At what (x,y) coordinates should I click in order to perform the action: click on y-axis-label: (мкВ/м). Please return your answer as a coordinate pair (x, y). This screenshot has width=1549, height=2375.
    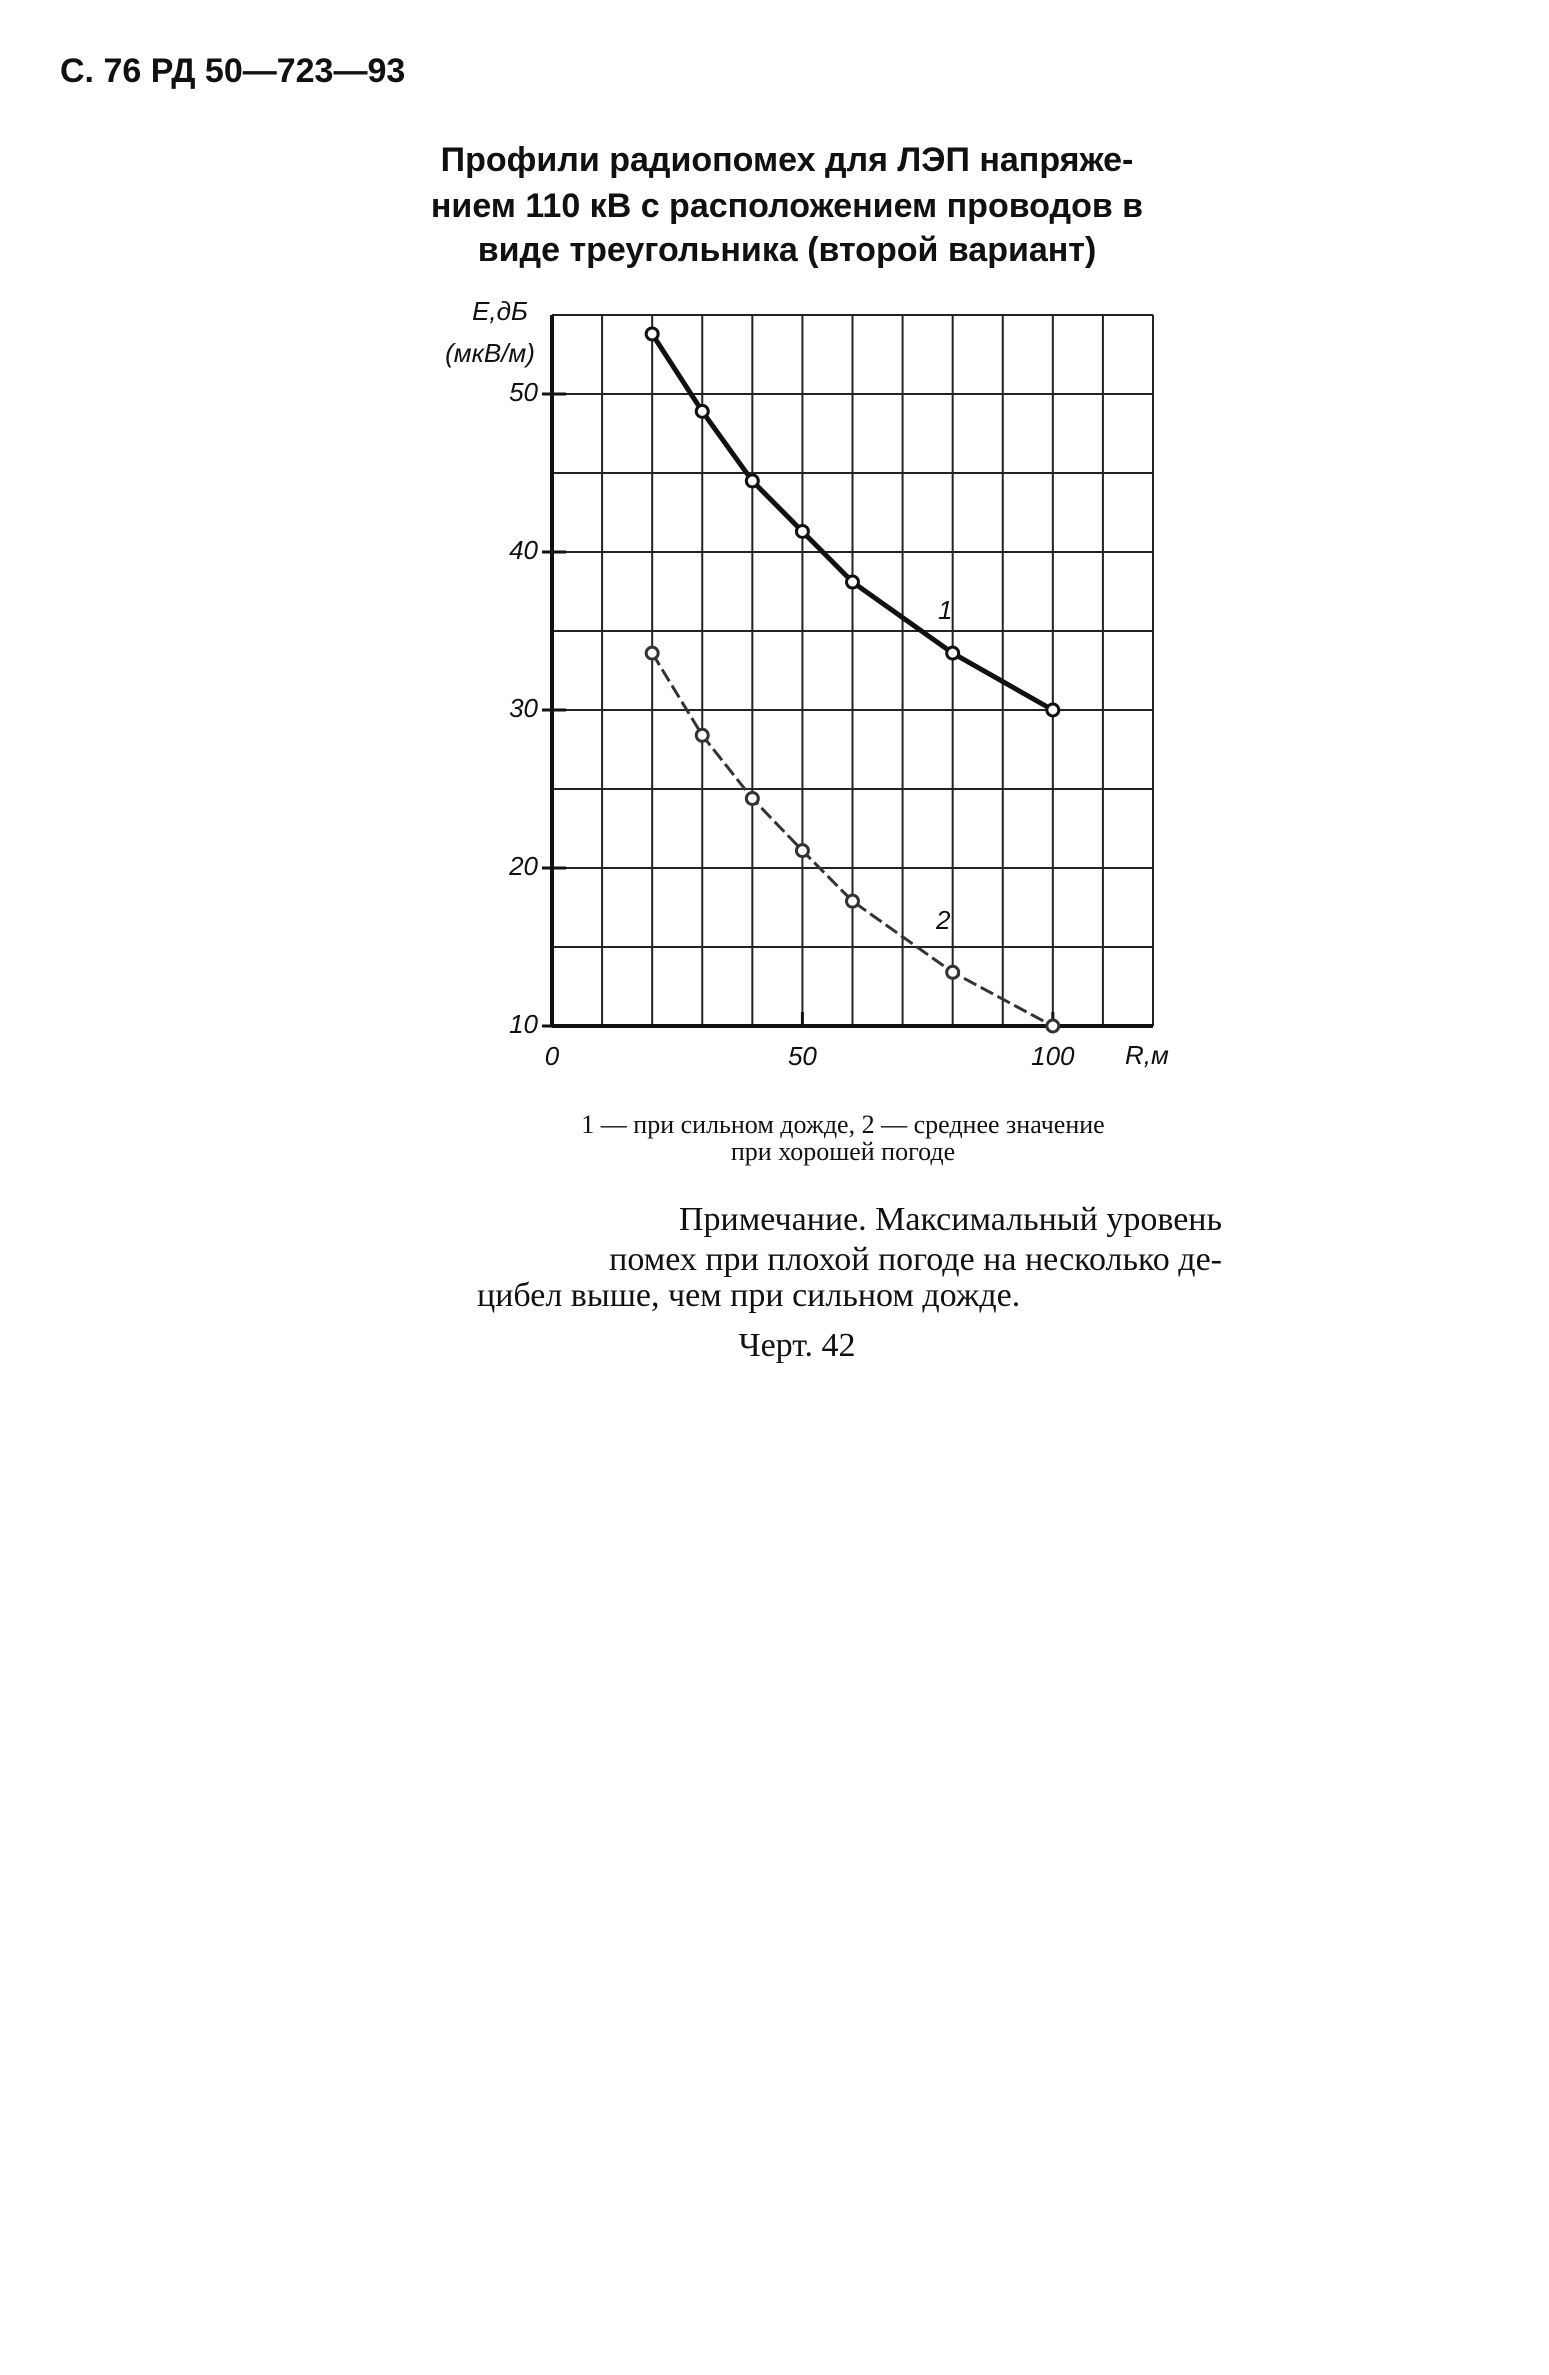
    Looking at the image, I should click on (490, 353).